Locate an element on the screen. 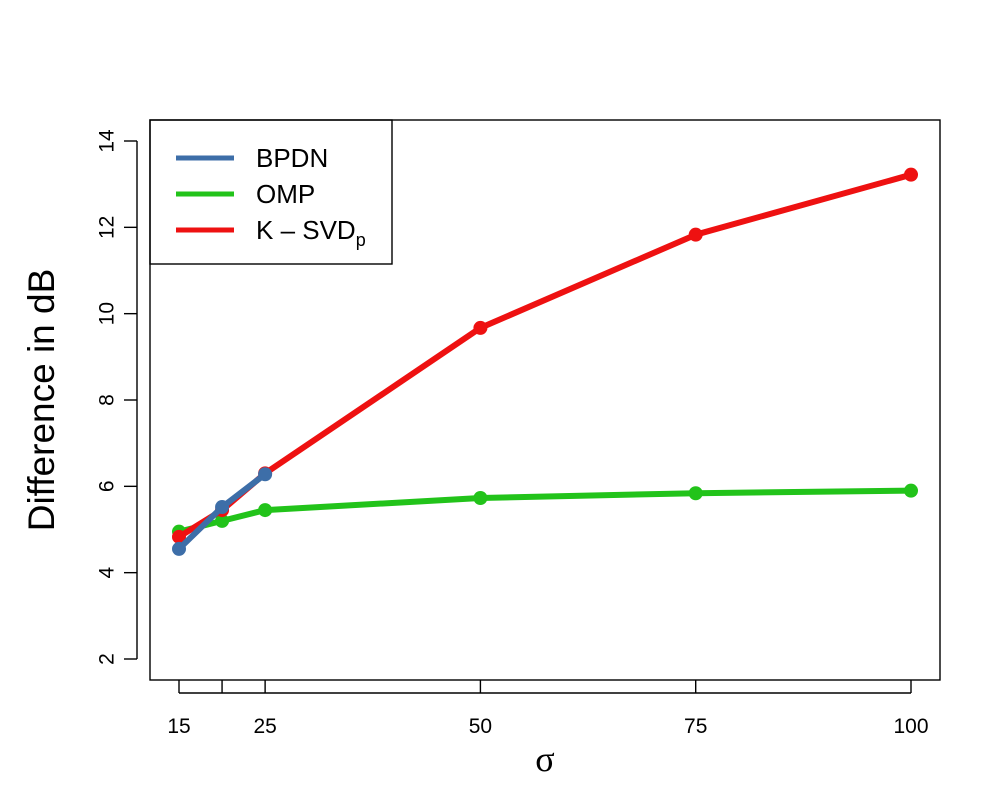 Image resolution: width=1000 pixels, height=800 pixels. legend-label: BPDN is located at coordinates (292, 158).